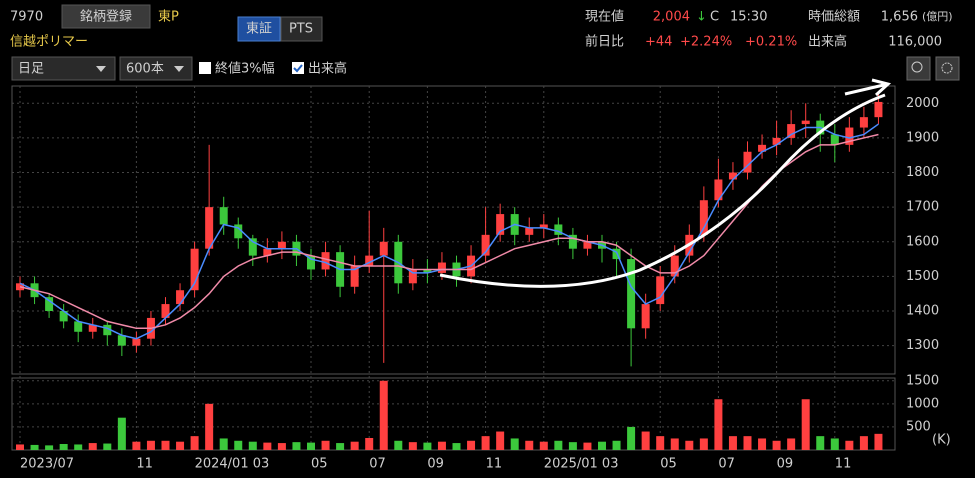  I want to click on register-button, so click(106, 16).